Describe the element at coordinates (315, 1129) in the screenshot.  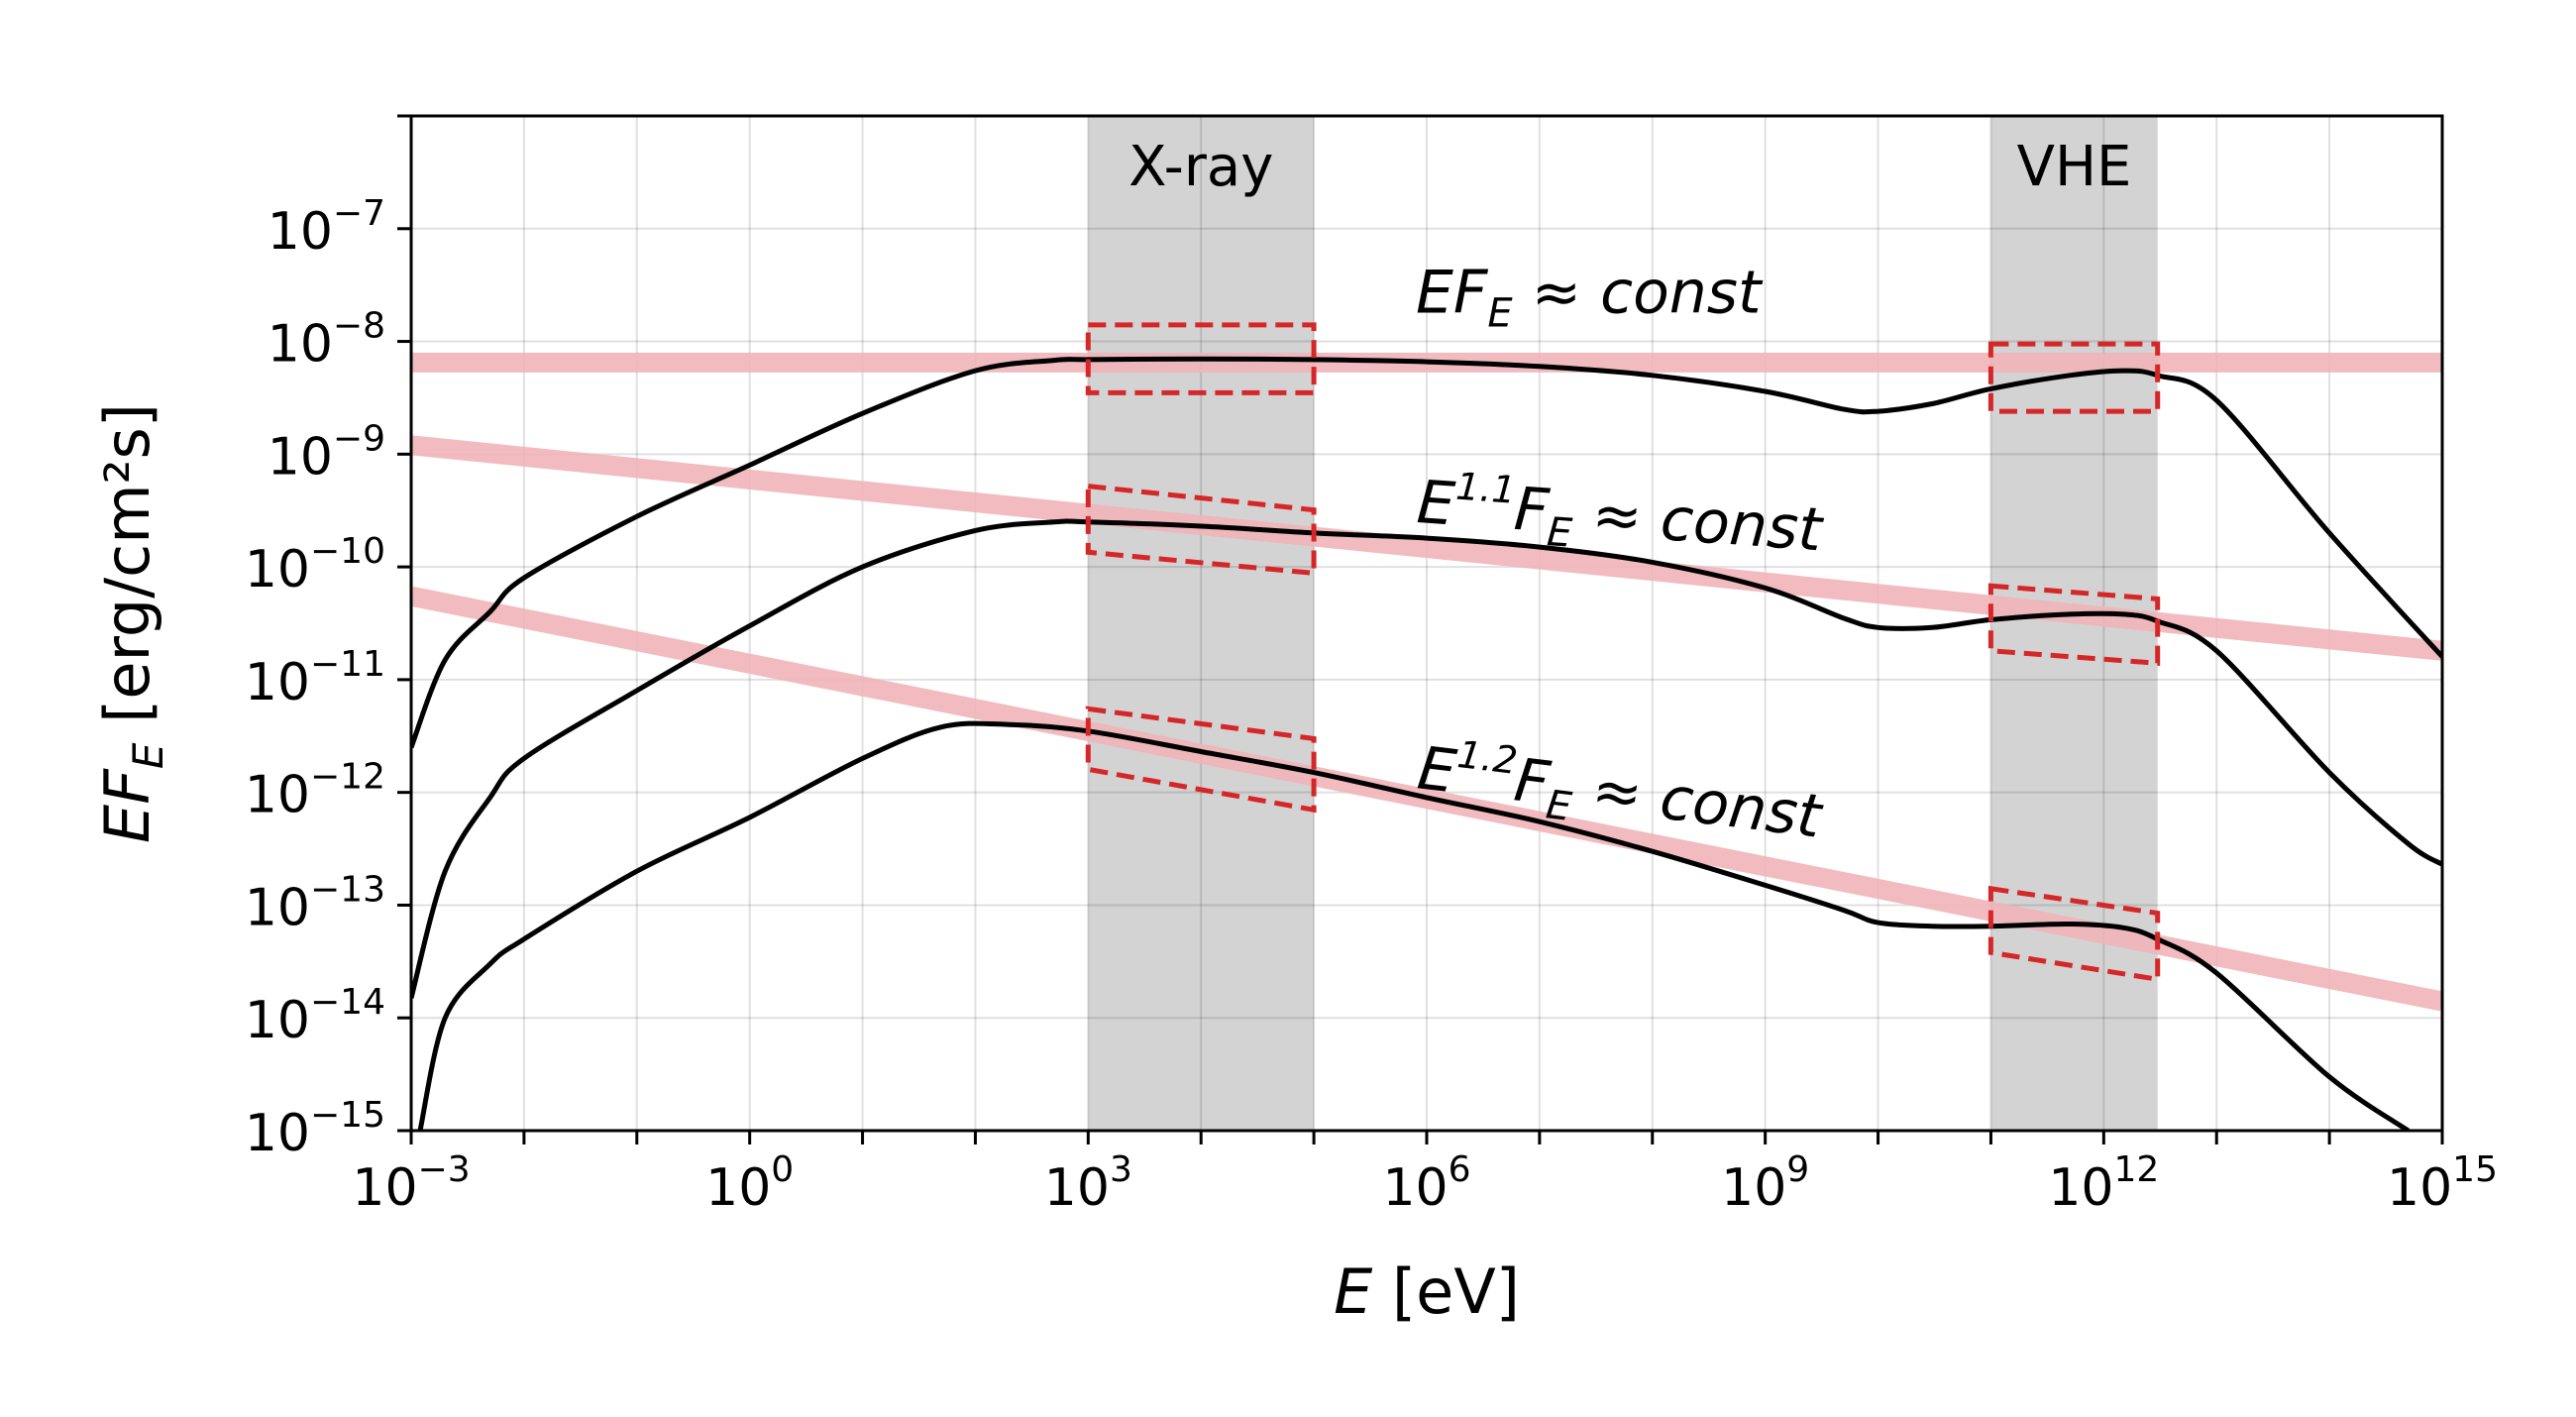
I see `y-tick-label: 10⁻¹⁵` at that location.